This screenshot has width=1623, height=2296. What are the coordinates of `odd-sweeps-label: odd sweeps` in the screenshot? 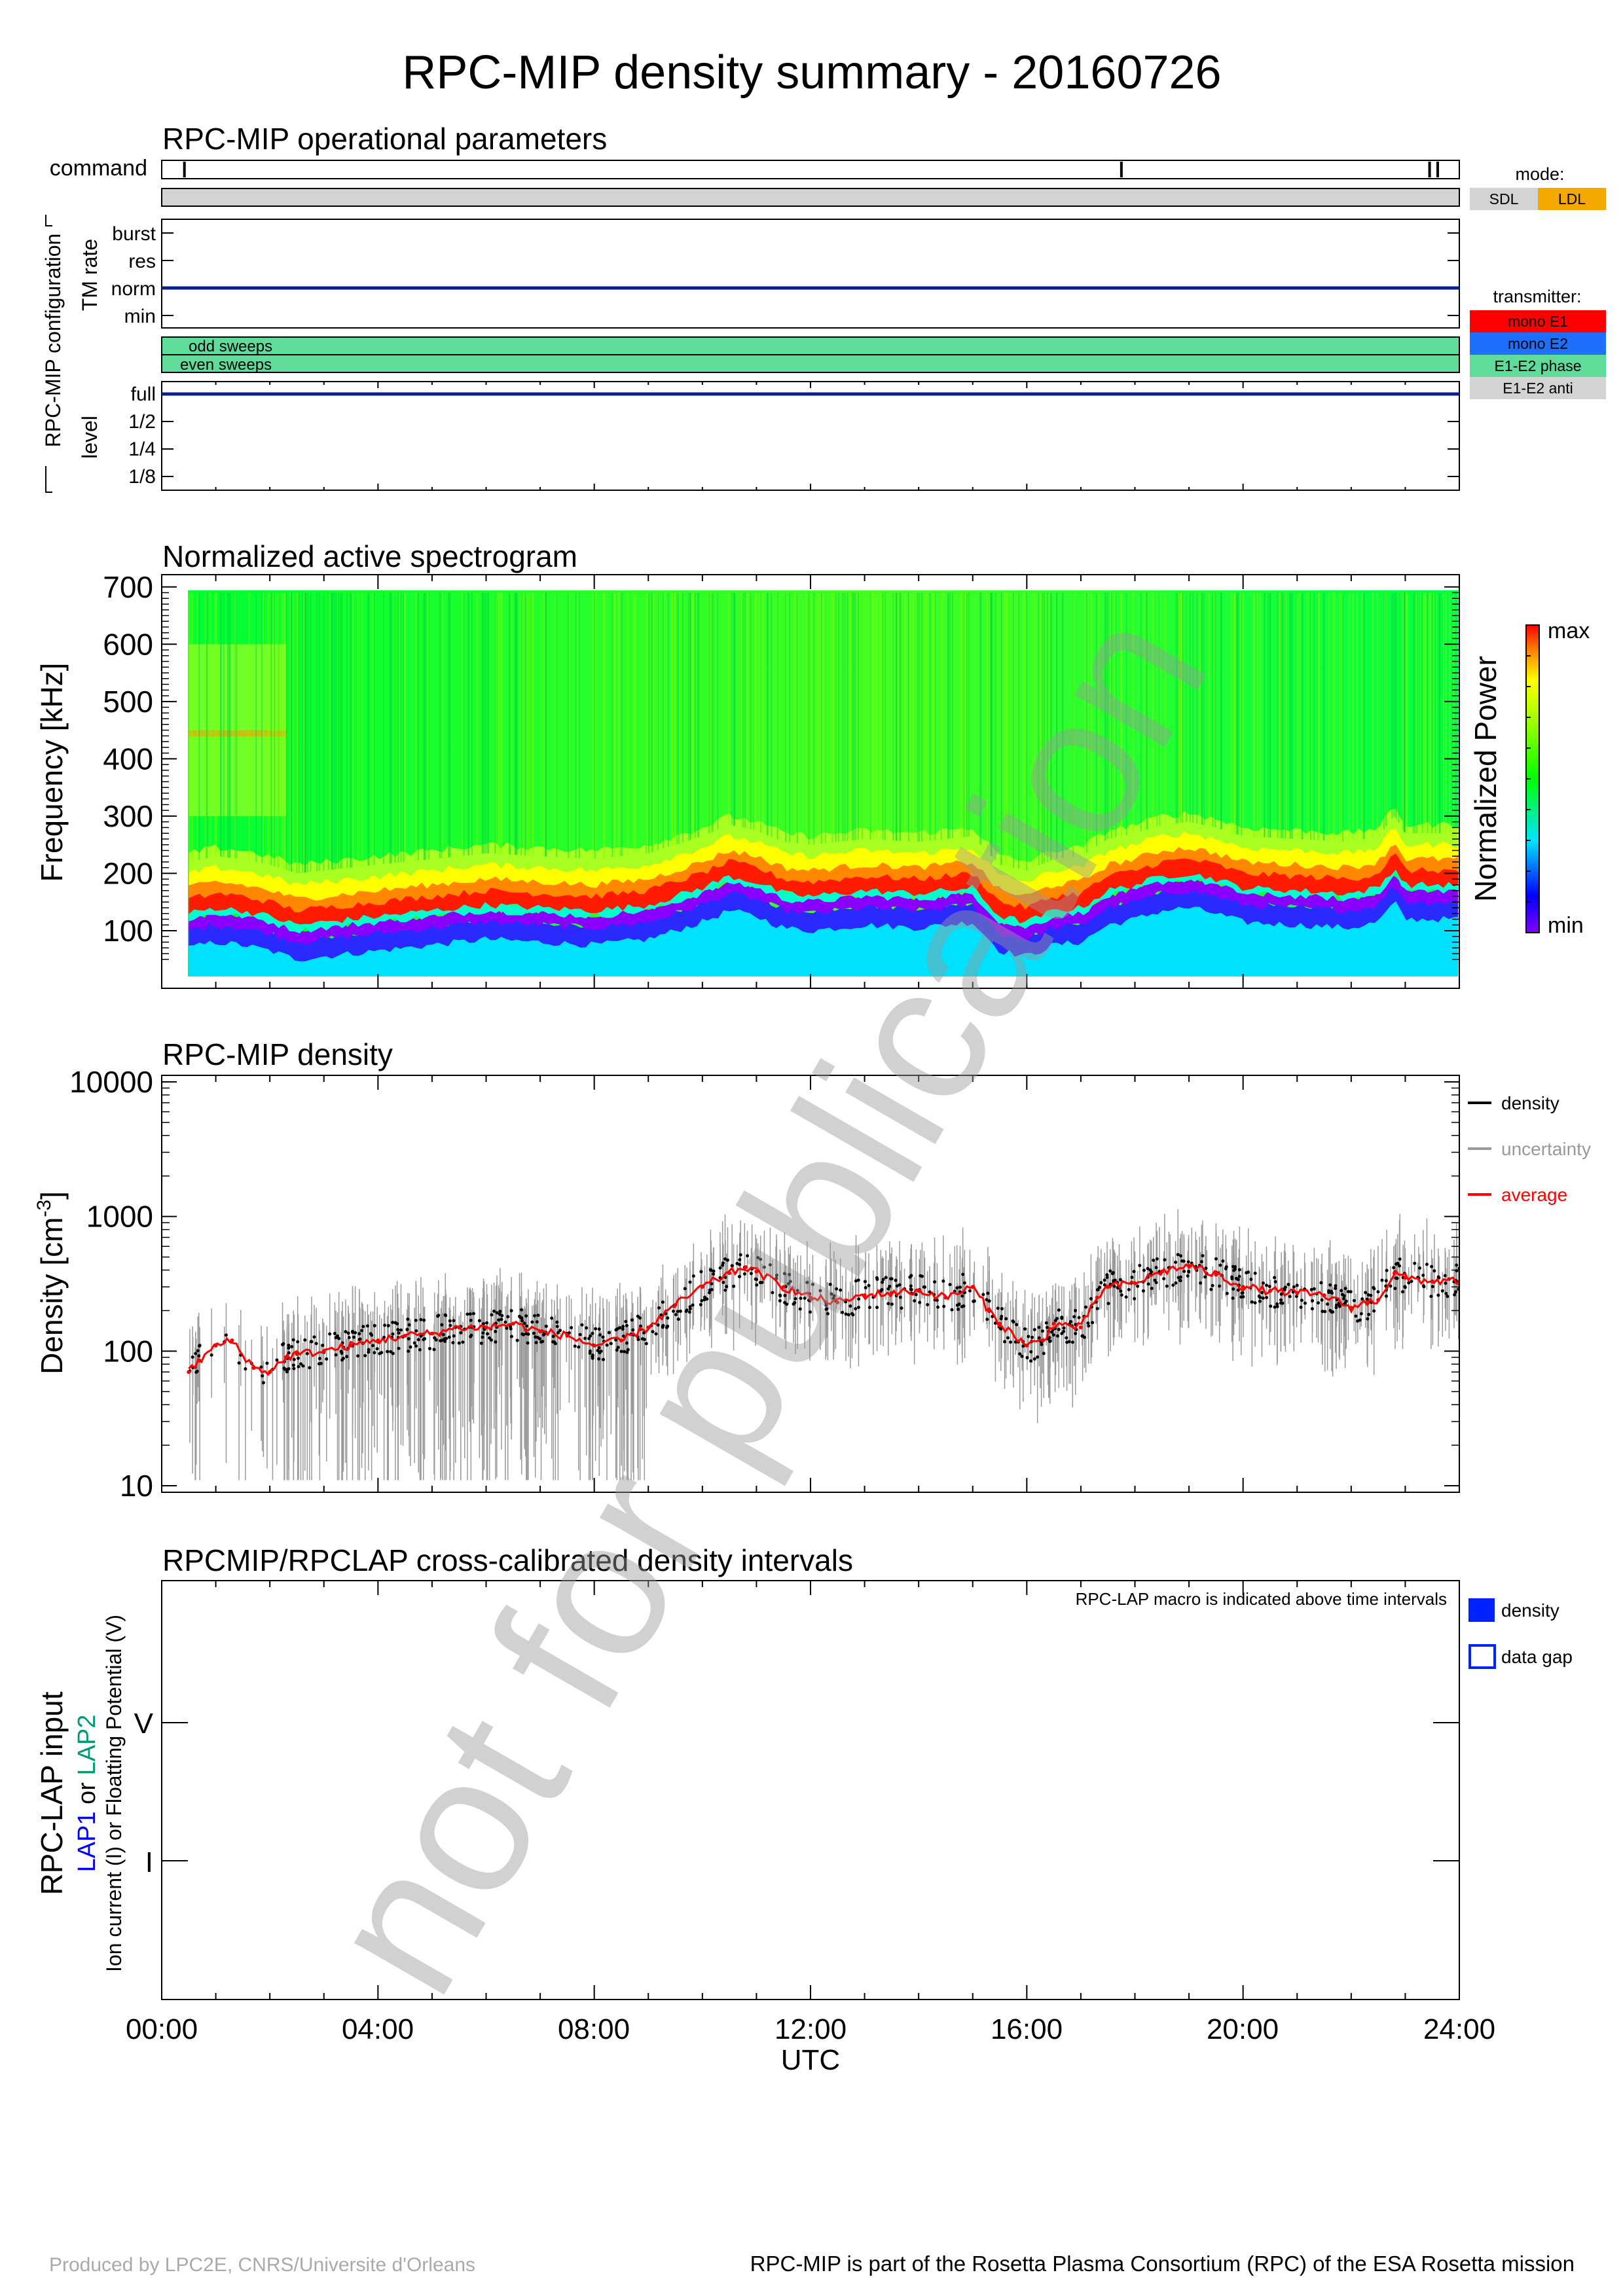 It's located at (230, 346).